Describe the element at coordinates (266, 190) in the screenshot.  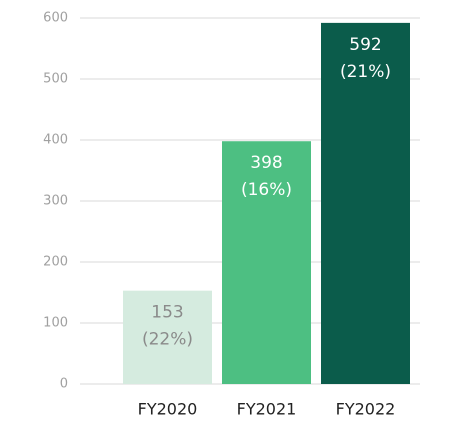
I see `share-label: (16%)` at that location.